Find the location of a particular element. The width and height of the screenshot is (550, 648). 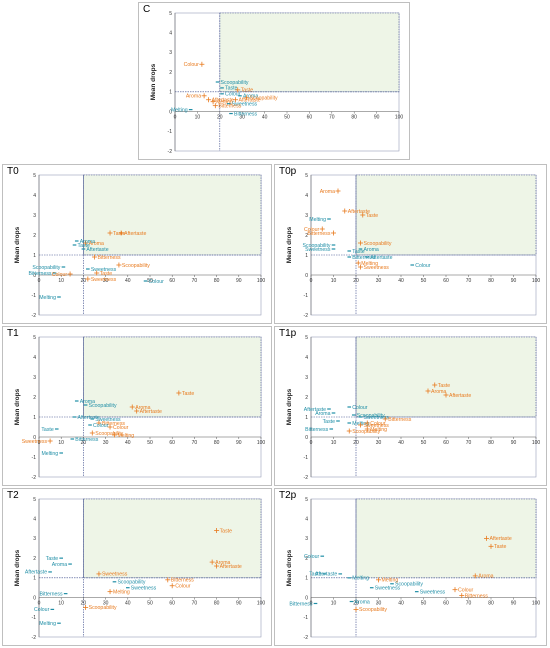

chart-title: T2p is located at coordinates (288, 495).